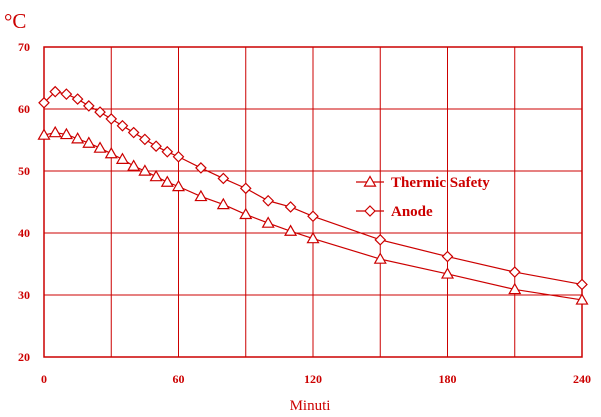  What do you see at coordinates (24, 357) in the screenshot?
I see `y-tick-label: 20` at bounding box center [24, 357].